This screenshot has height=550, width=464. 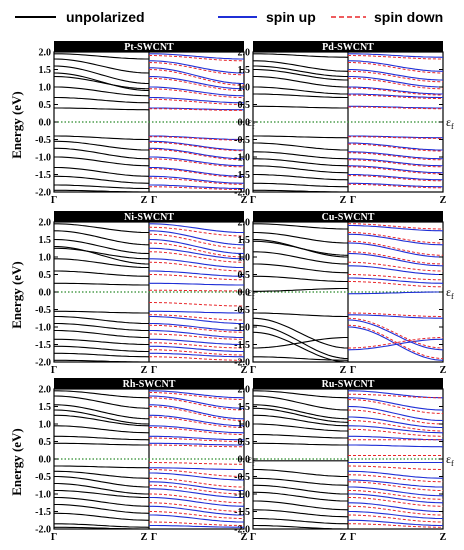 What do you see at coordinates (348, 46) in the screenshot?
I see `panel-title-bar` at bounding box center [348, 46].